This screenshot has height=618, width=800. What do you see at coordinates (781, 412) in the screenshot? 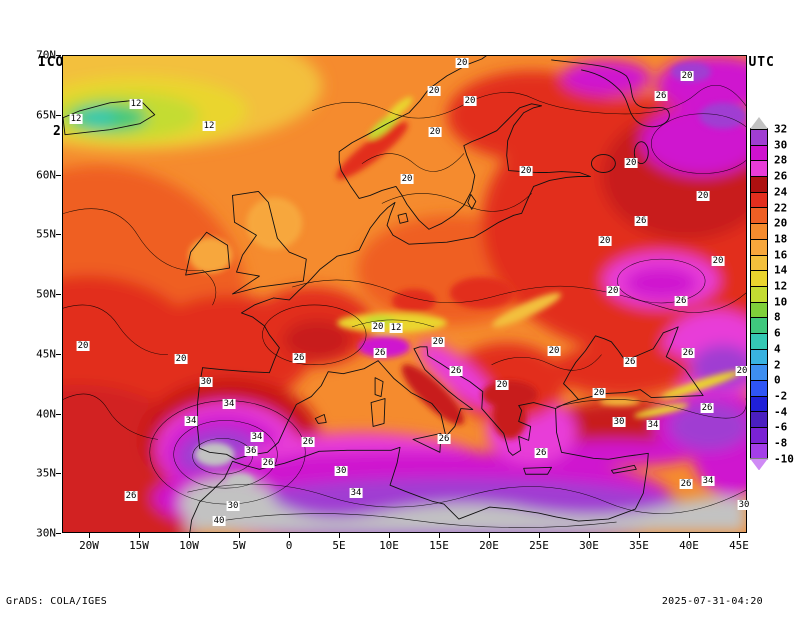
I see `colorbar-tick-label: -4` at bounding box center [781, 412].